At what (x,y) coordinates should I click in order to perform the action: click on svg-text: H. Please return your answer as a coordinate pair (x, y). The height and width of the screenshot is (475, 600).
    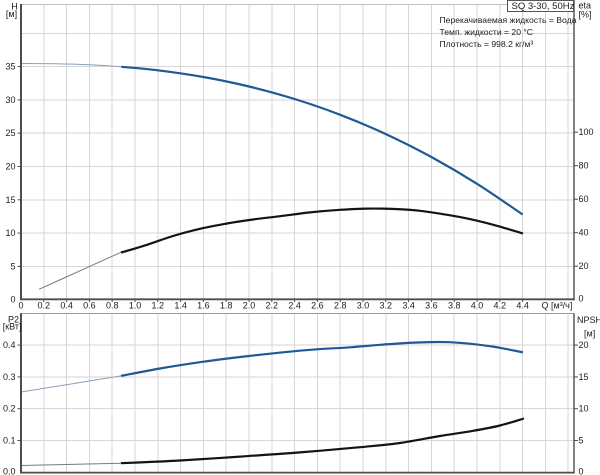
    Looking at the image, I should click on (14, 6).